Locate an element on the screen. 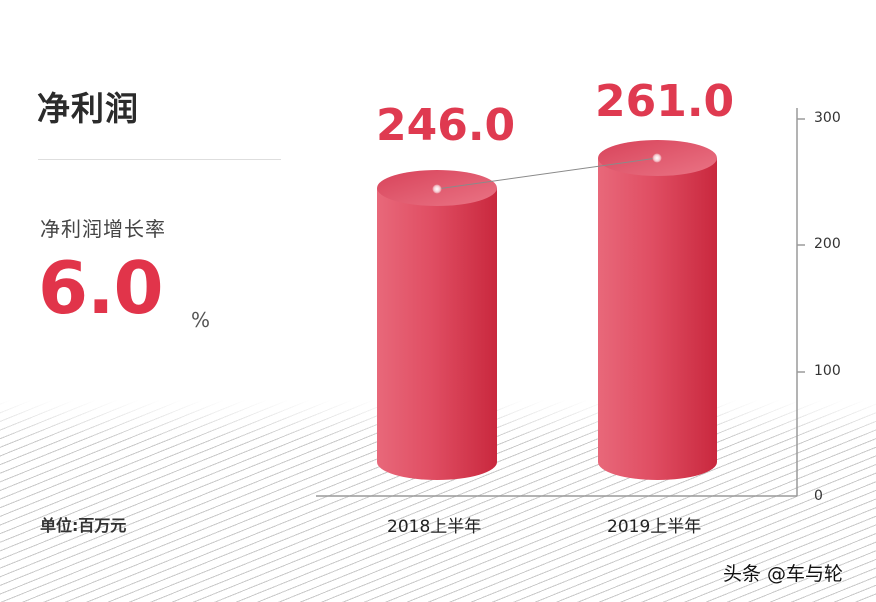  bar-value-2018: 246.0 is located at coordinates (446, 125).